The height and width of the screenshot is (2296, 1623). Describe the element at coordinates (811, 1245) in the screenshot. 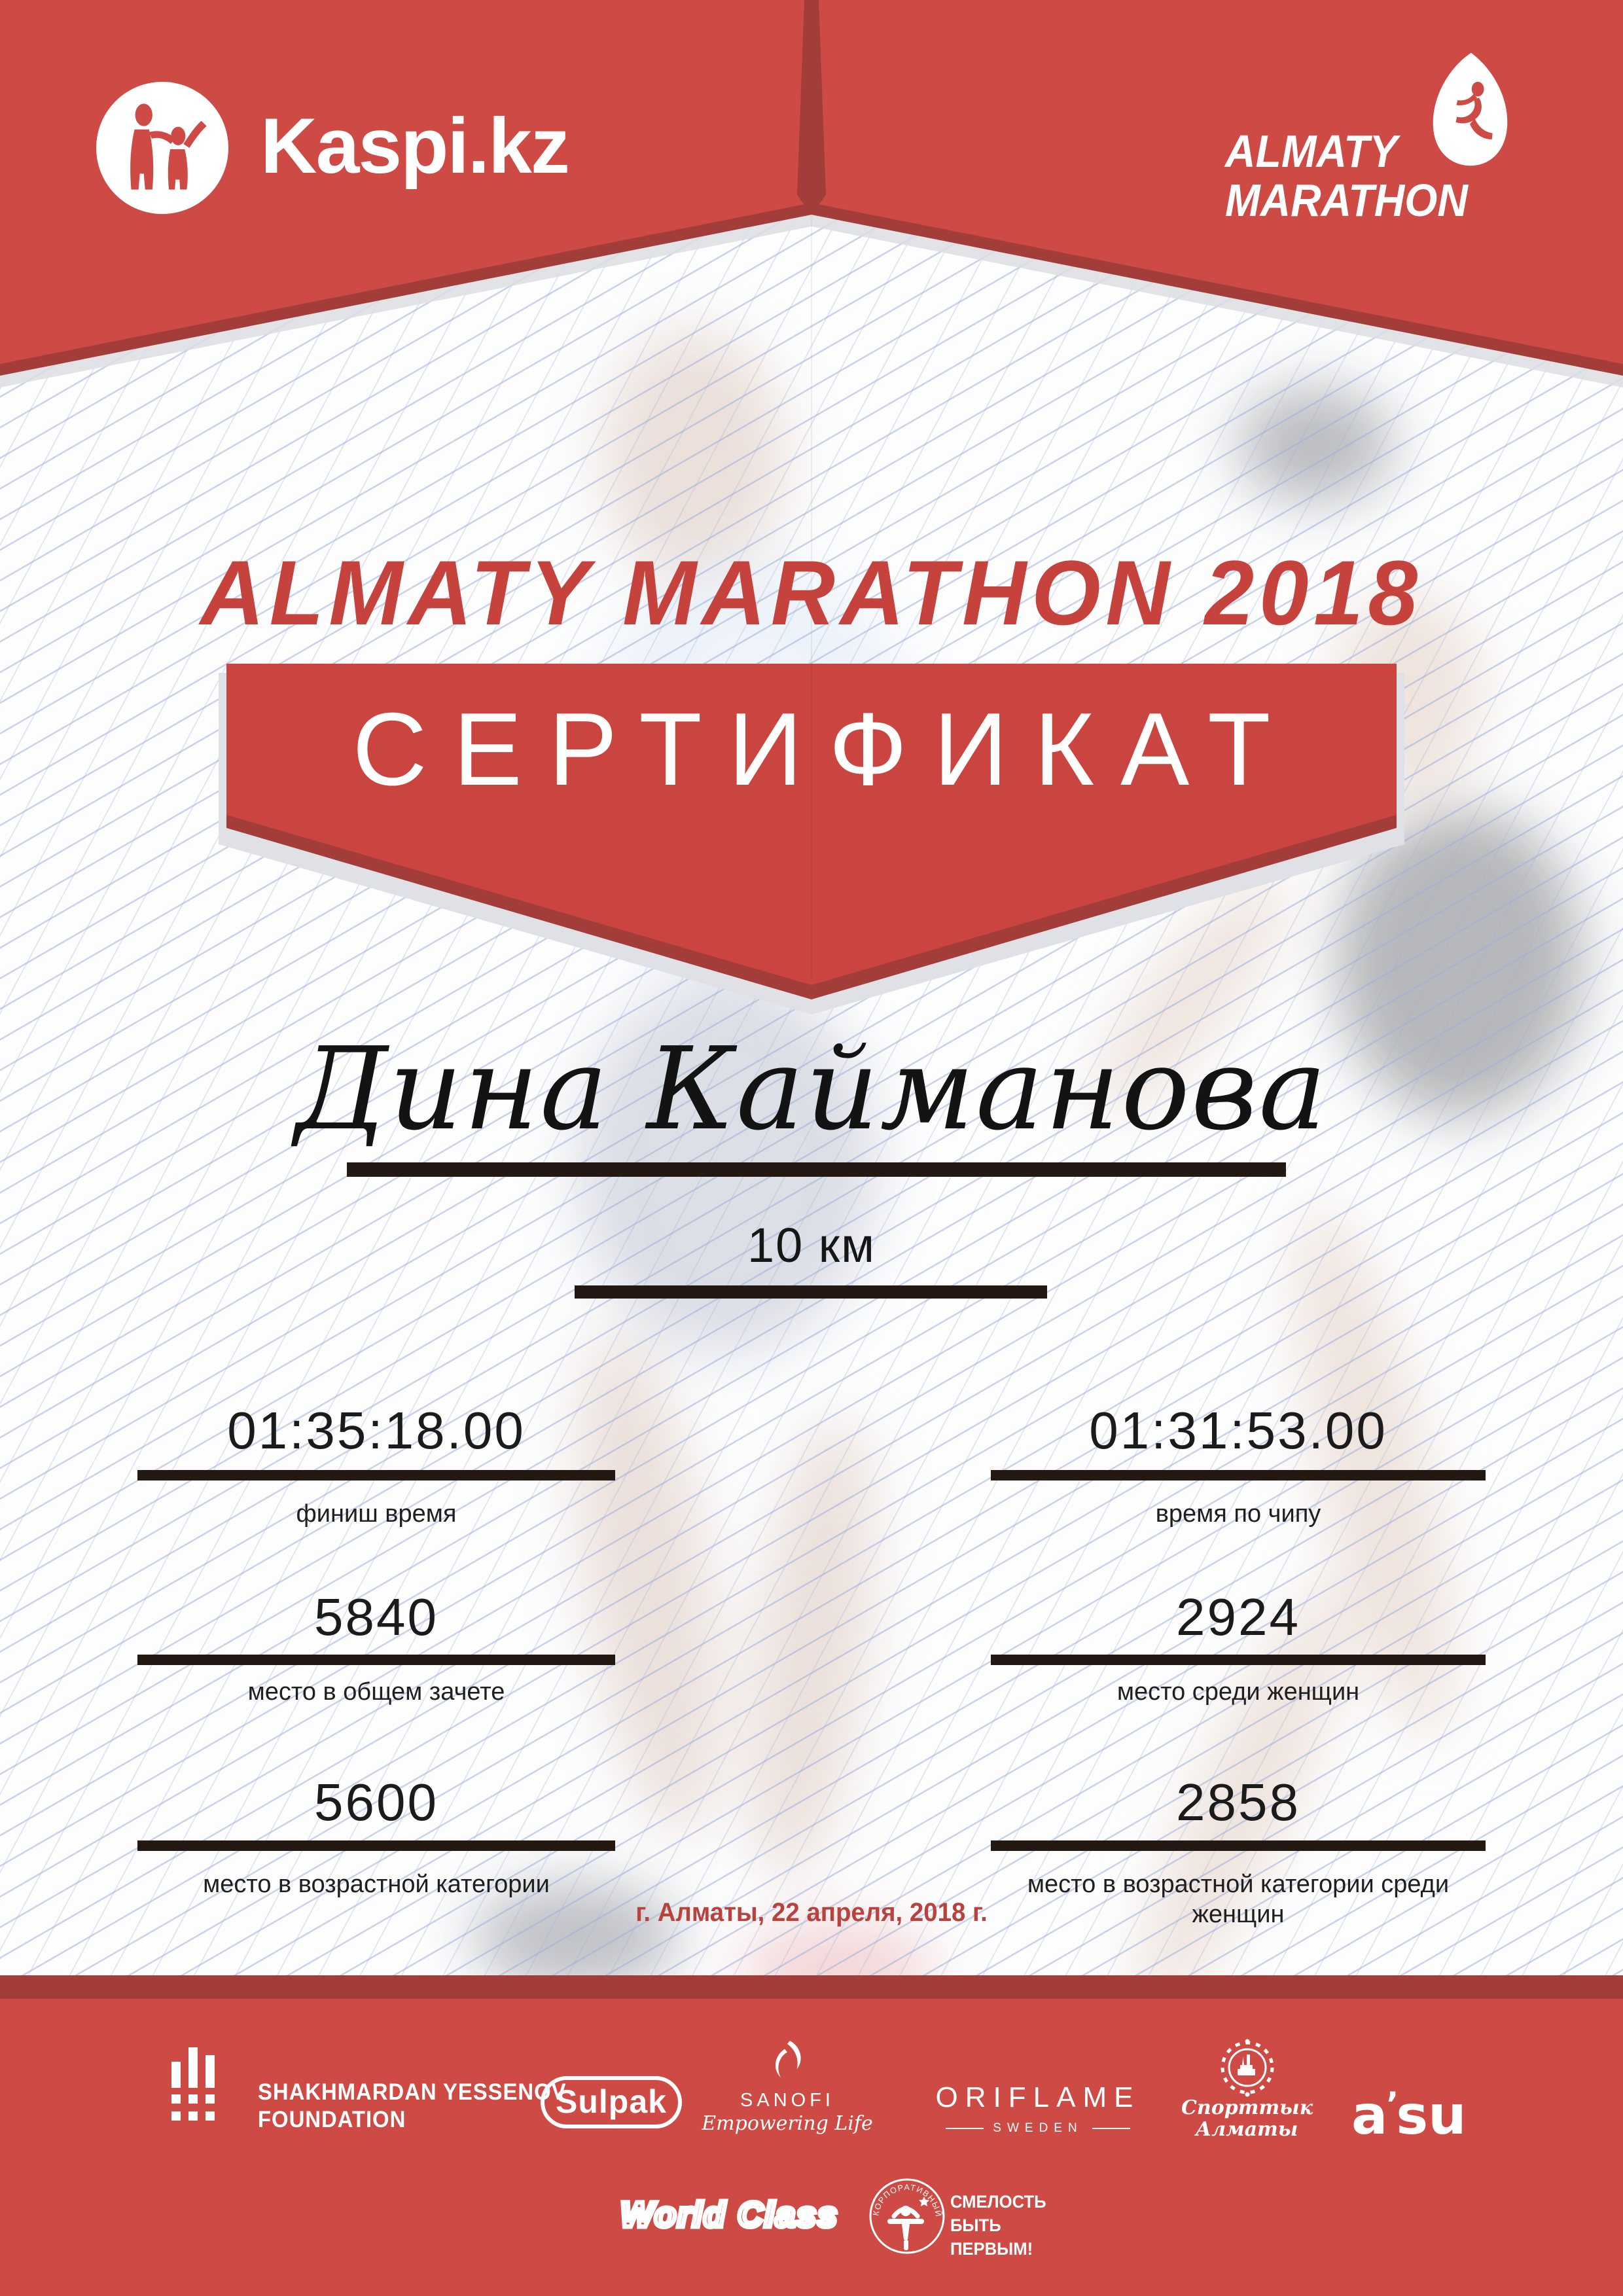

I see `race-distance: 10 км` at that location.